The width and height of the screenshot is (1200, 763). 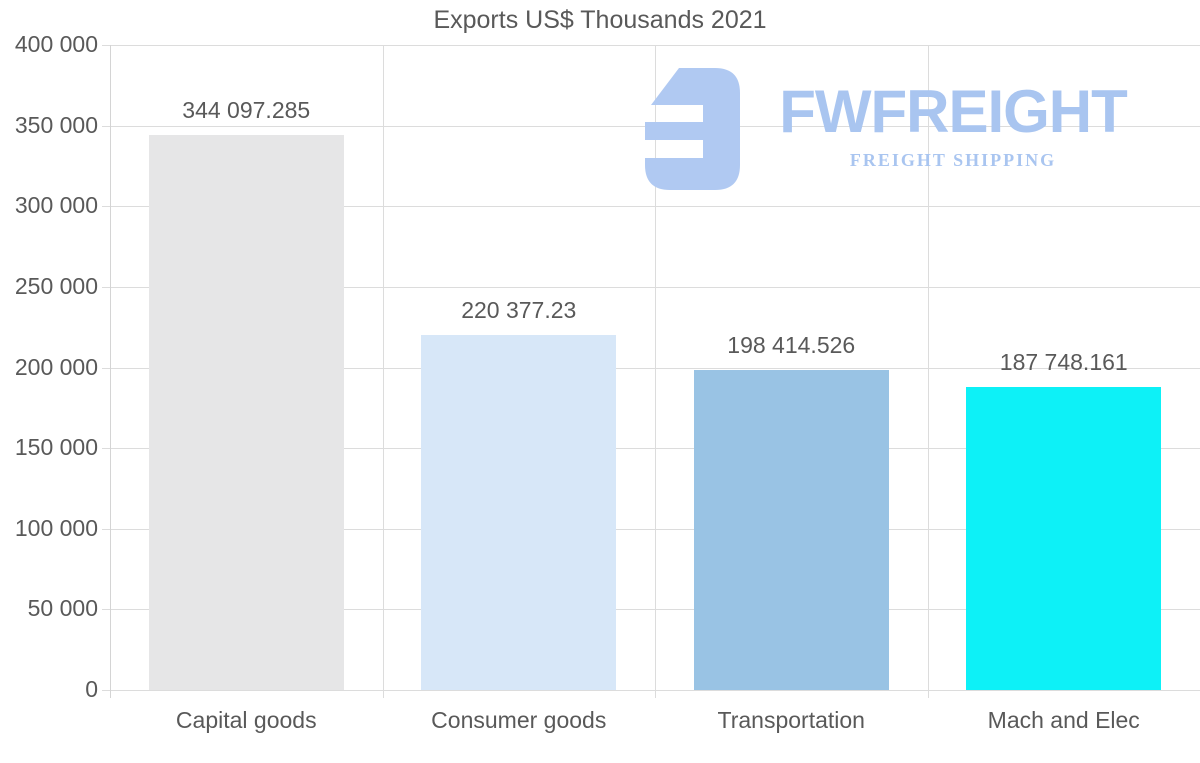 What do you see at coordinates (91, 689) in the screenshot?
I see `y-axis-tick-label: 0` at bounding box center [91, 689].